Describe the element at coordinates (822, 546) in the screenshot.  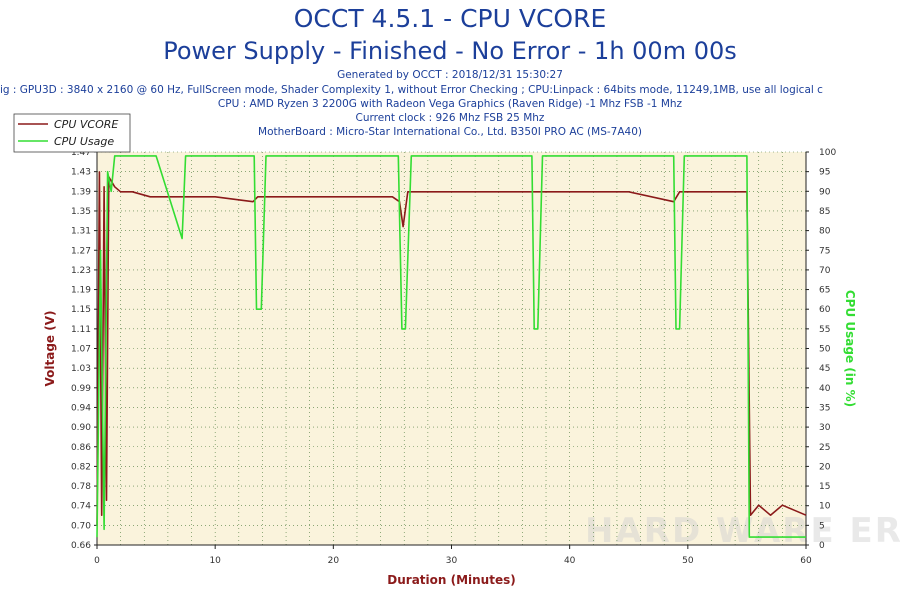
I see `y-right-tick-label: 0` at that location.